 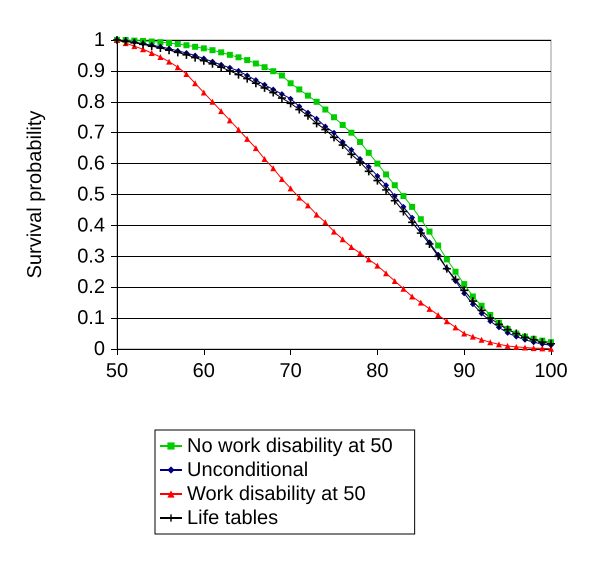 What do you see at coordinates (91, 225) in the screenshot?
I see `y-tick-label: 0.4` at bounding box center [91, 225].